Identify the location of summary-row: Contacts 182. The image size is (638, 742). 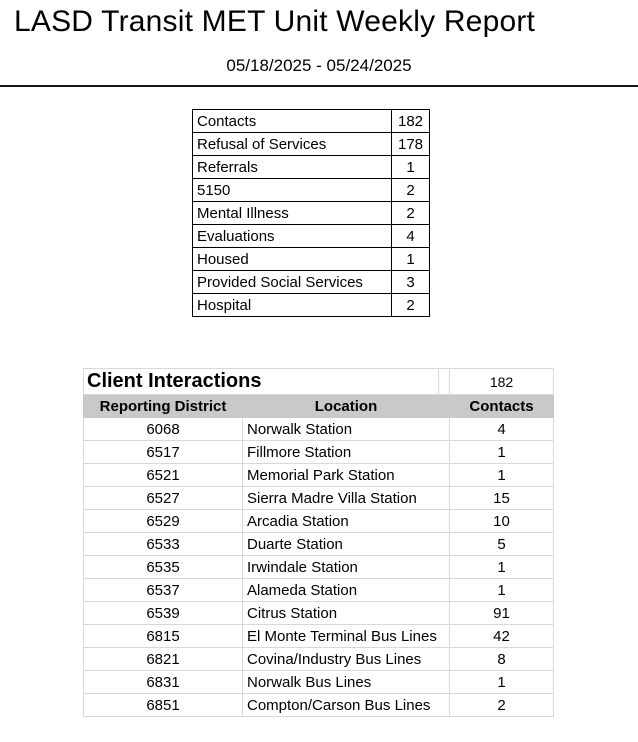
(311, 121).